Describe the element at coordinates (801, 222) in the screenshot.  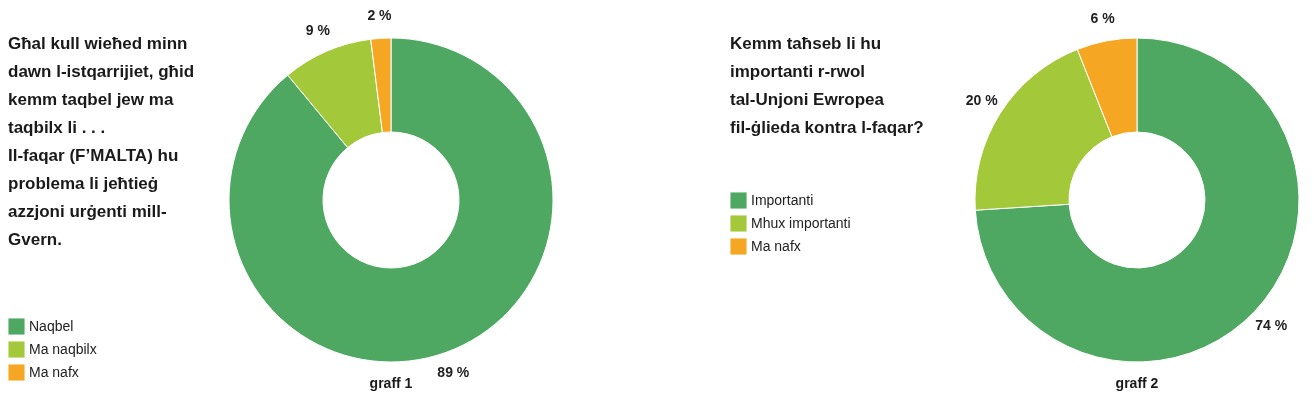
I see `legend-label: Mhux importanti` at that location.